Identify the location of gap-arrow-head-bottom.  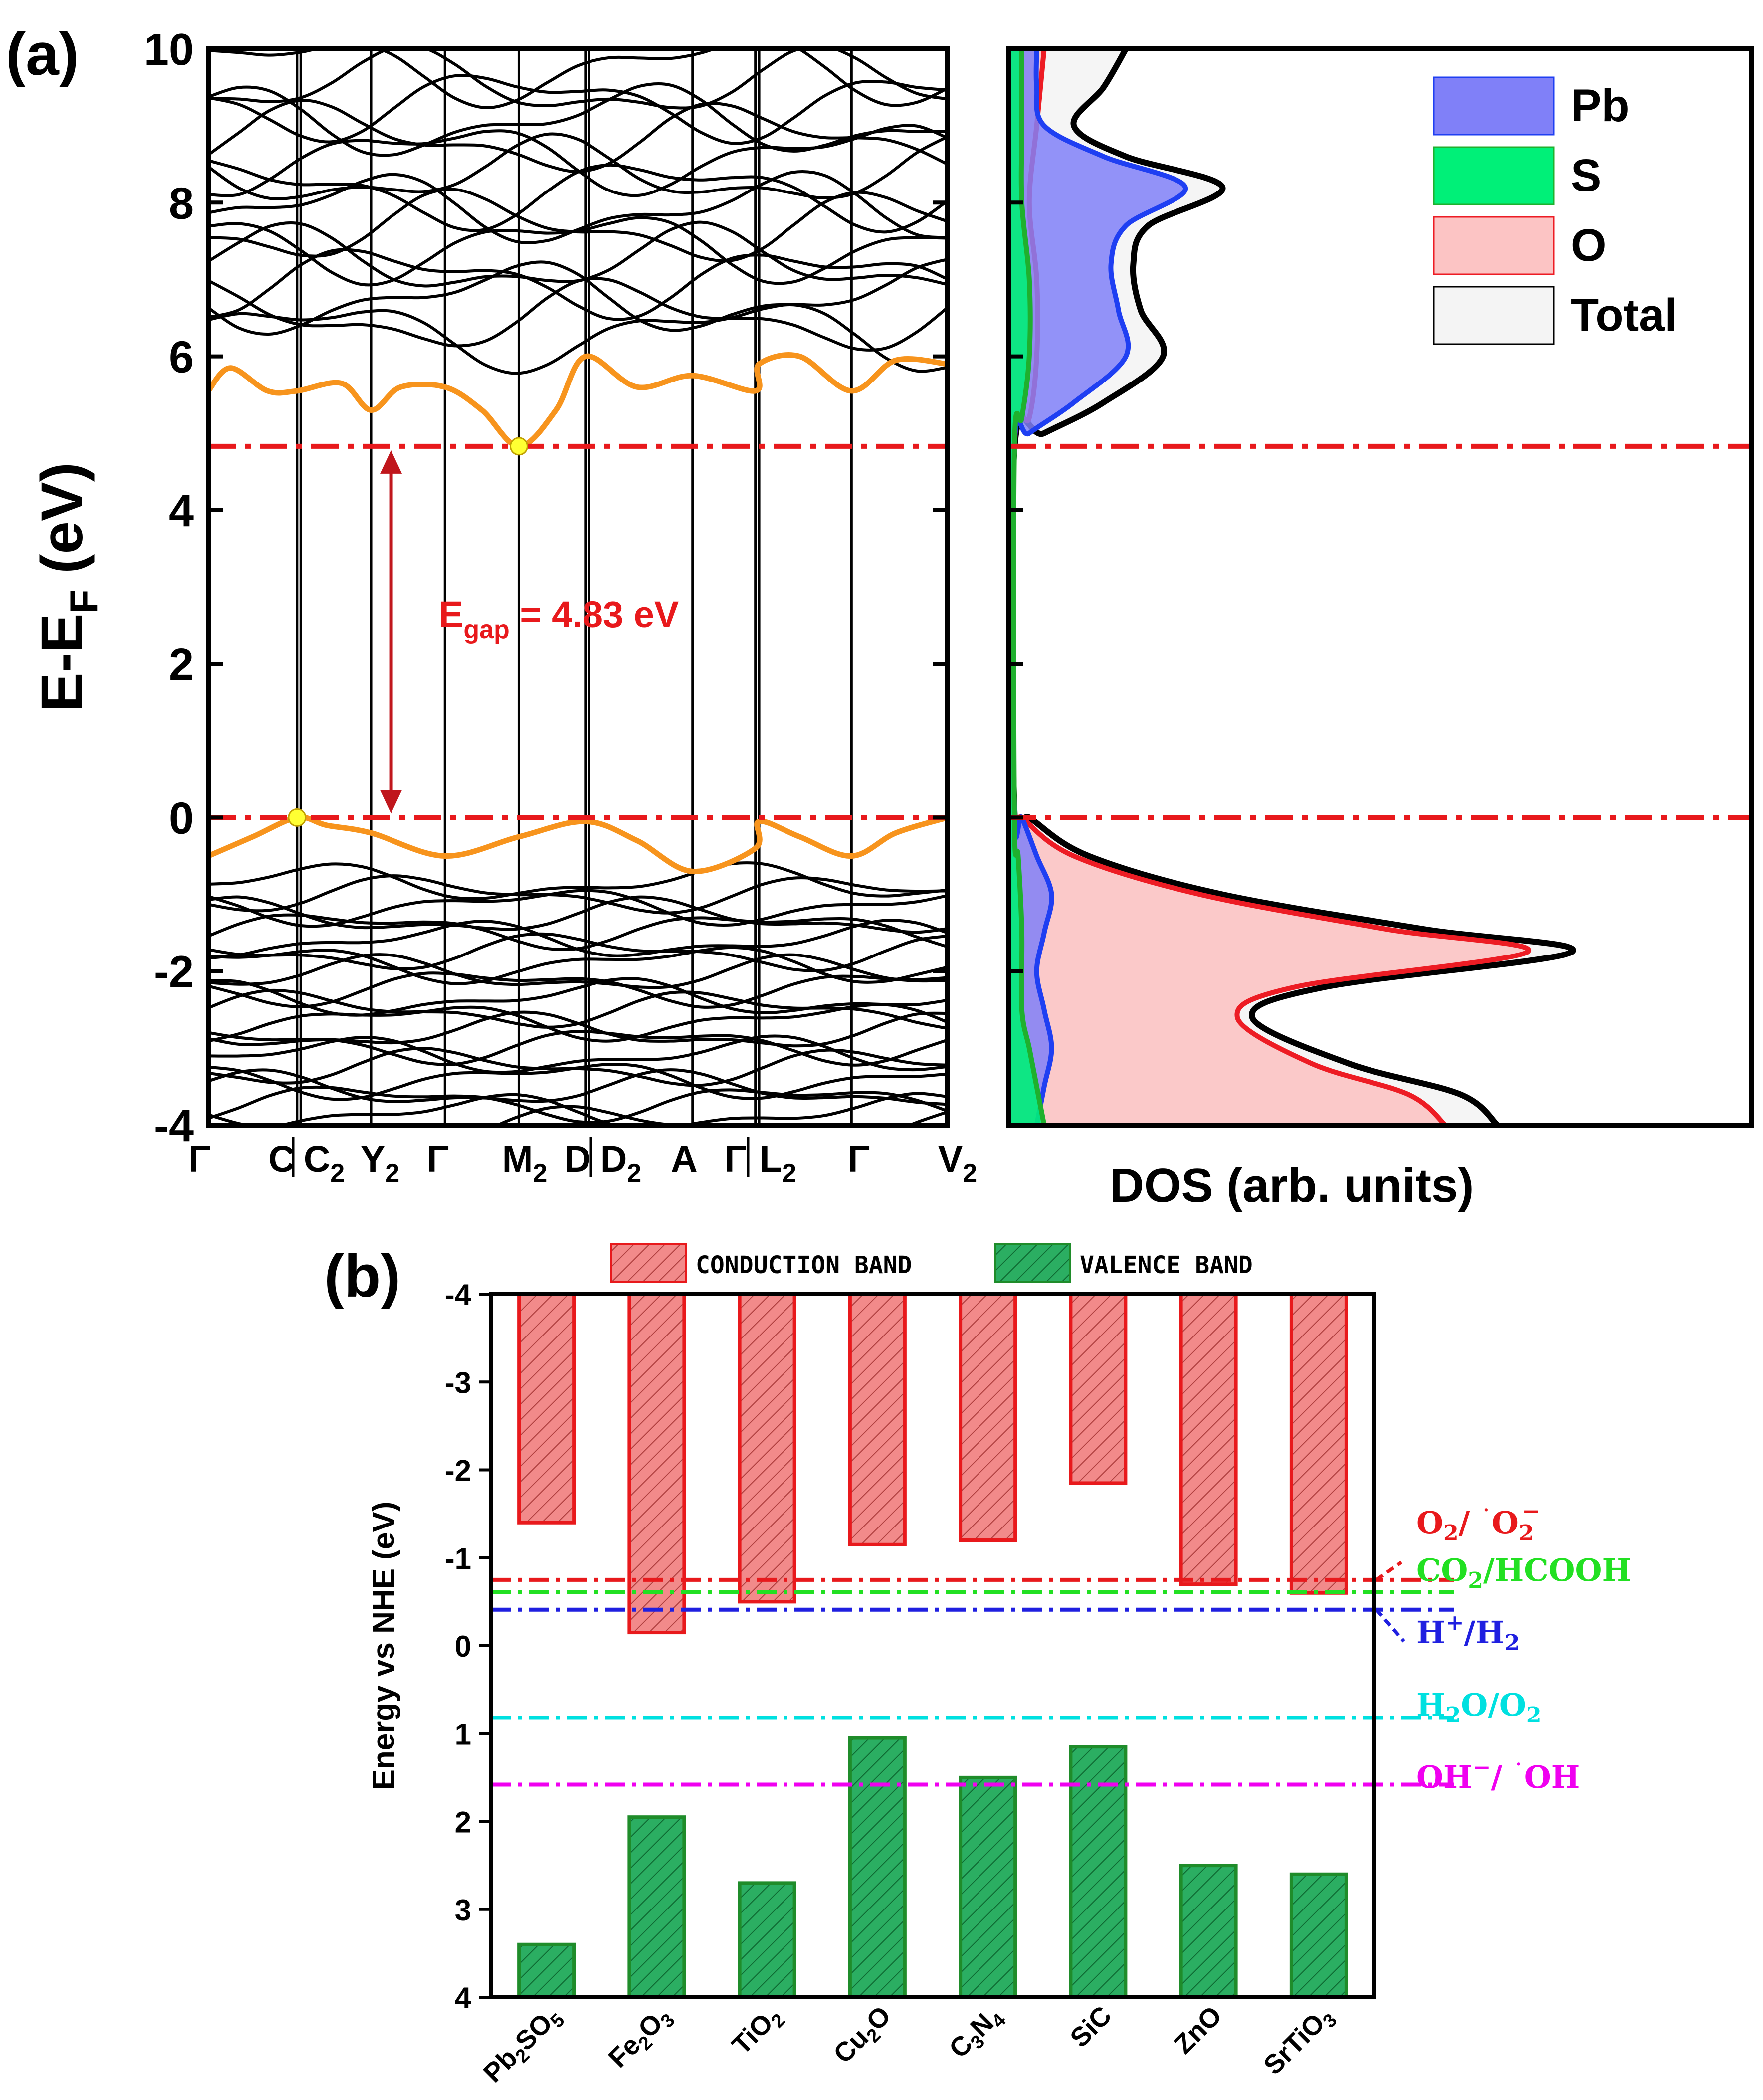
(391, 802).